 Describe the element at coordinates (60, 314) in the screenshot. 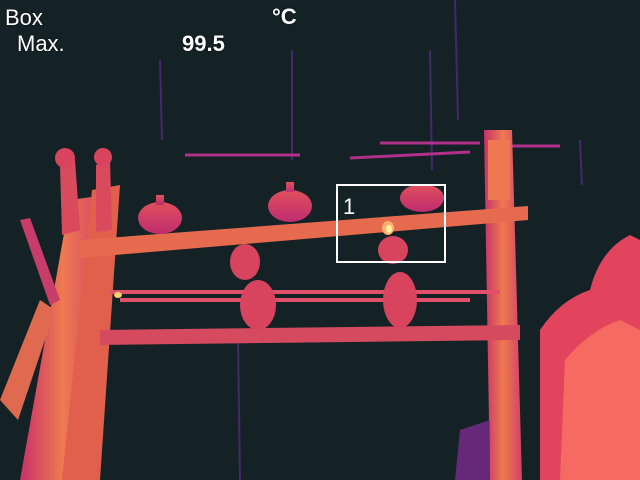

I see `left-poles` at that location.